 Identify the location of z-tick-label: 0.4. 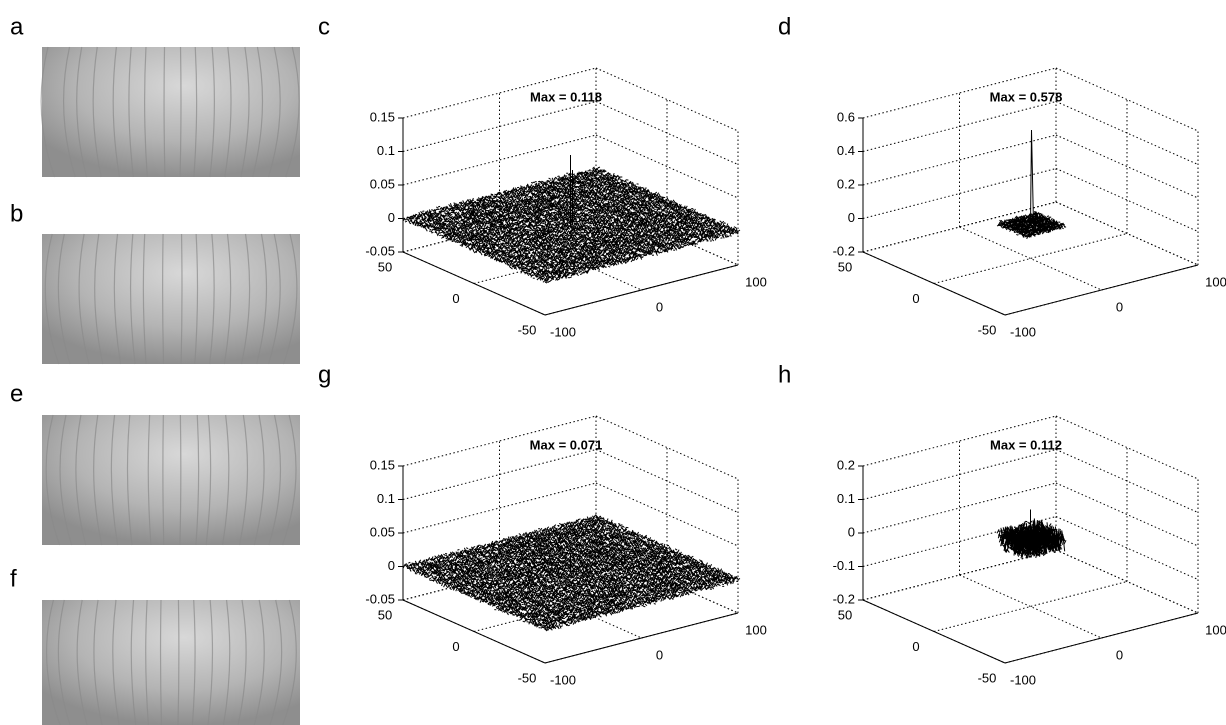
(846, 150).